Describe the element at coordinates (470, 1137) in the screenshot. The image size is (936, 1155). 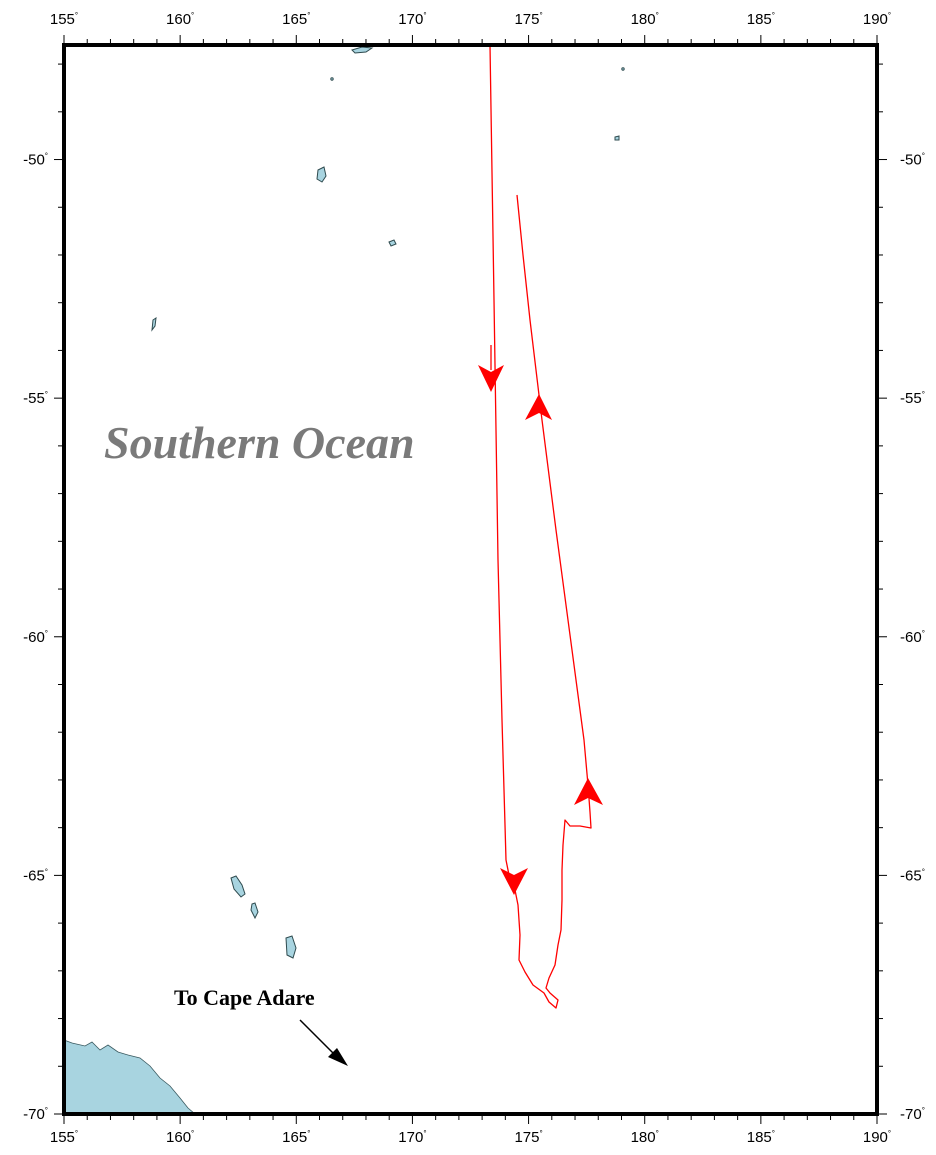
I see `longitude-labels-bottom: 155° 160° 165° 170° 175° 180° 185° 190°` at that location.